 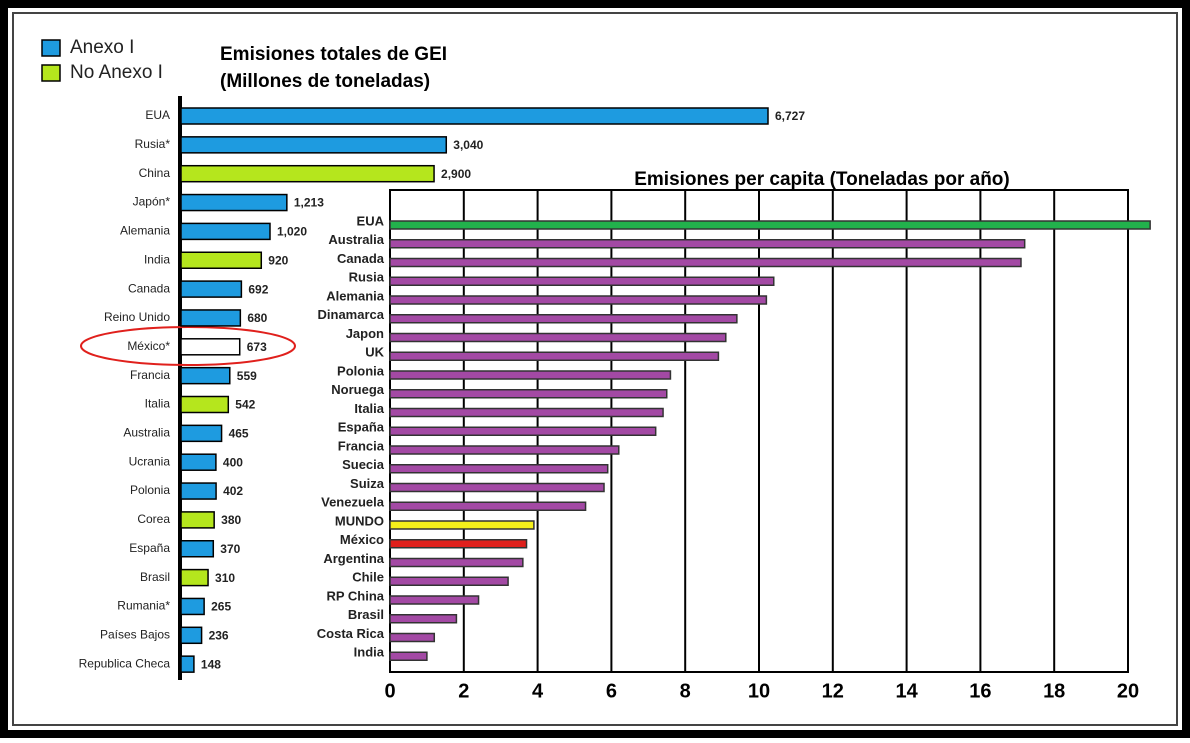 I want to click on category-label: Dinamarca, so click(x=351, y=314).